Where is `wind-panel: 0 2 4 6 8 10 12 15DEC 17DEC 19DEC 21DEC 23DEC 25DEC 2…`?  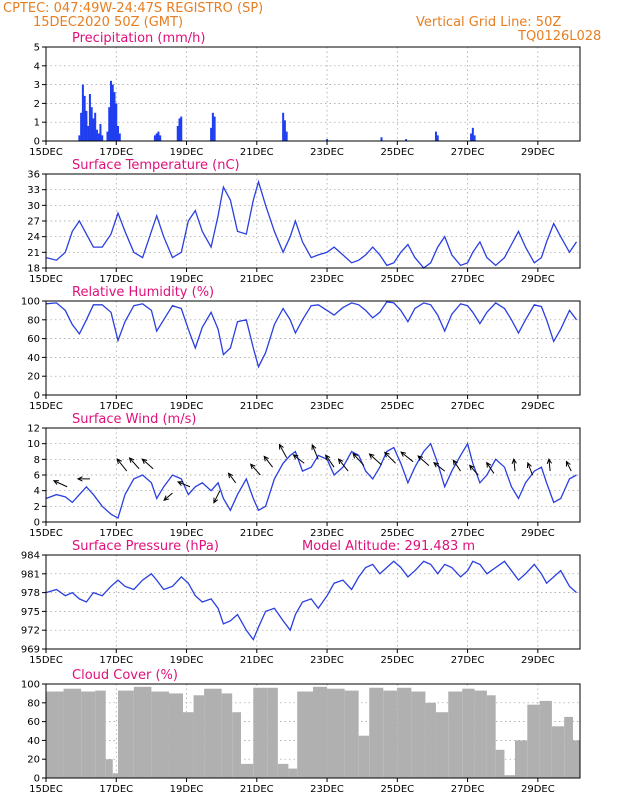 wind-panel: 0 2 4 6 8 10 12 15DEC 17DEC 19DEC 21DEC 23DEC 25DEC 2… is located at coordinates (304, 475).